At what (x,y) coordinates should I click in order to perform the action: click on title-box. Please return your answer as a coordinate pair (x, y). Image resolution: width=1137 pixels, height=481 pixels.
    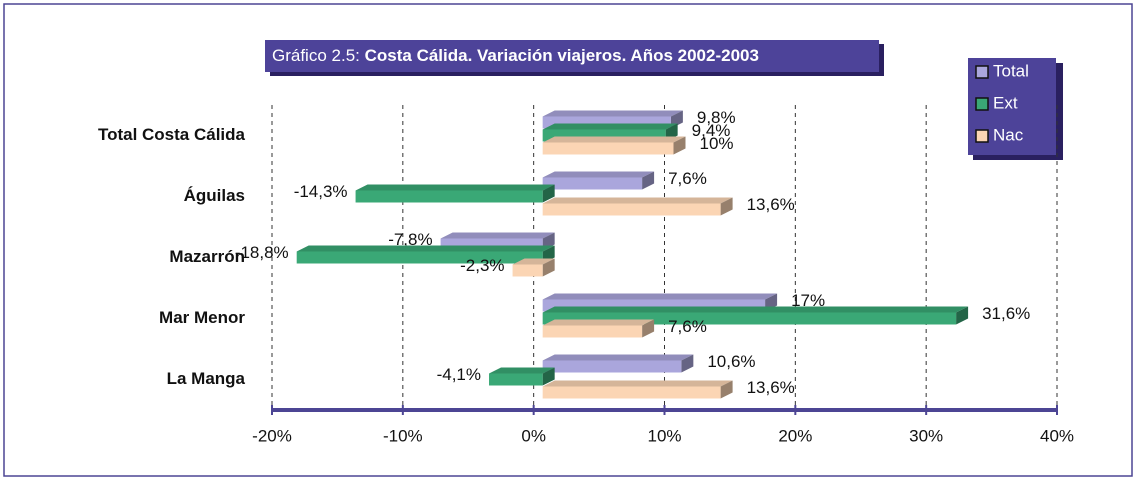
    Looking at the image, I should click on (572, 56).